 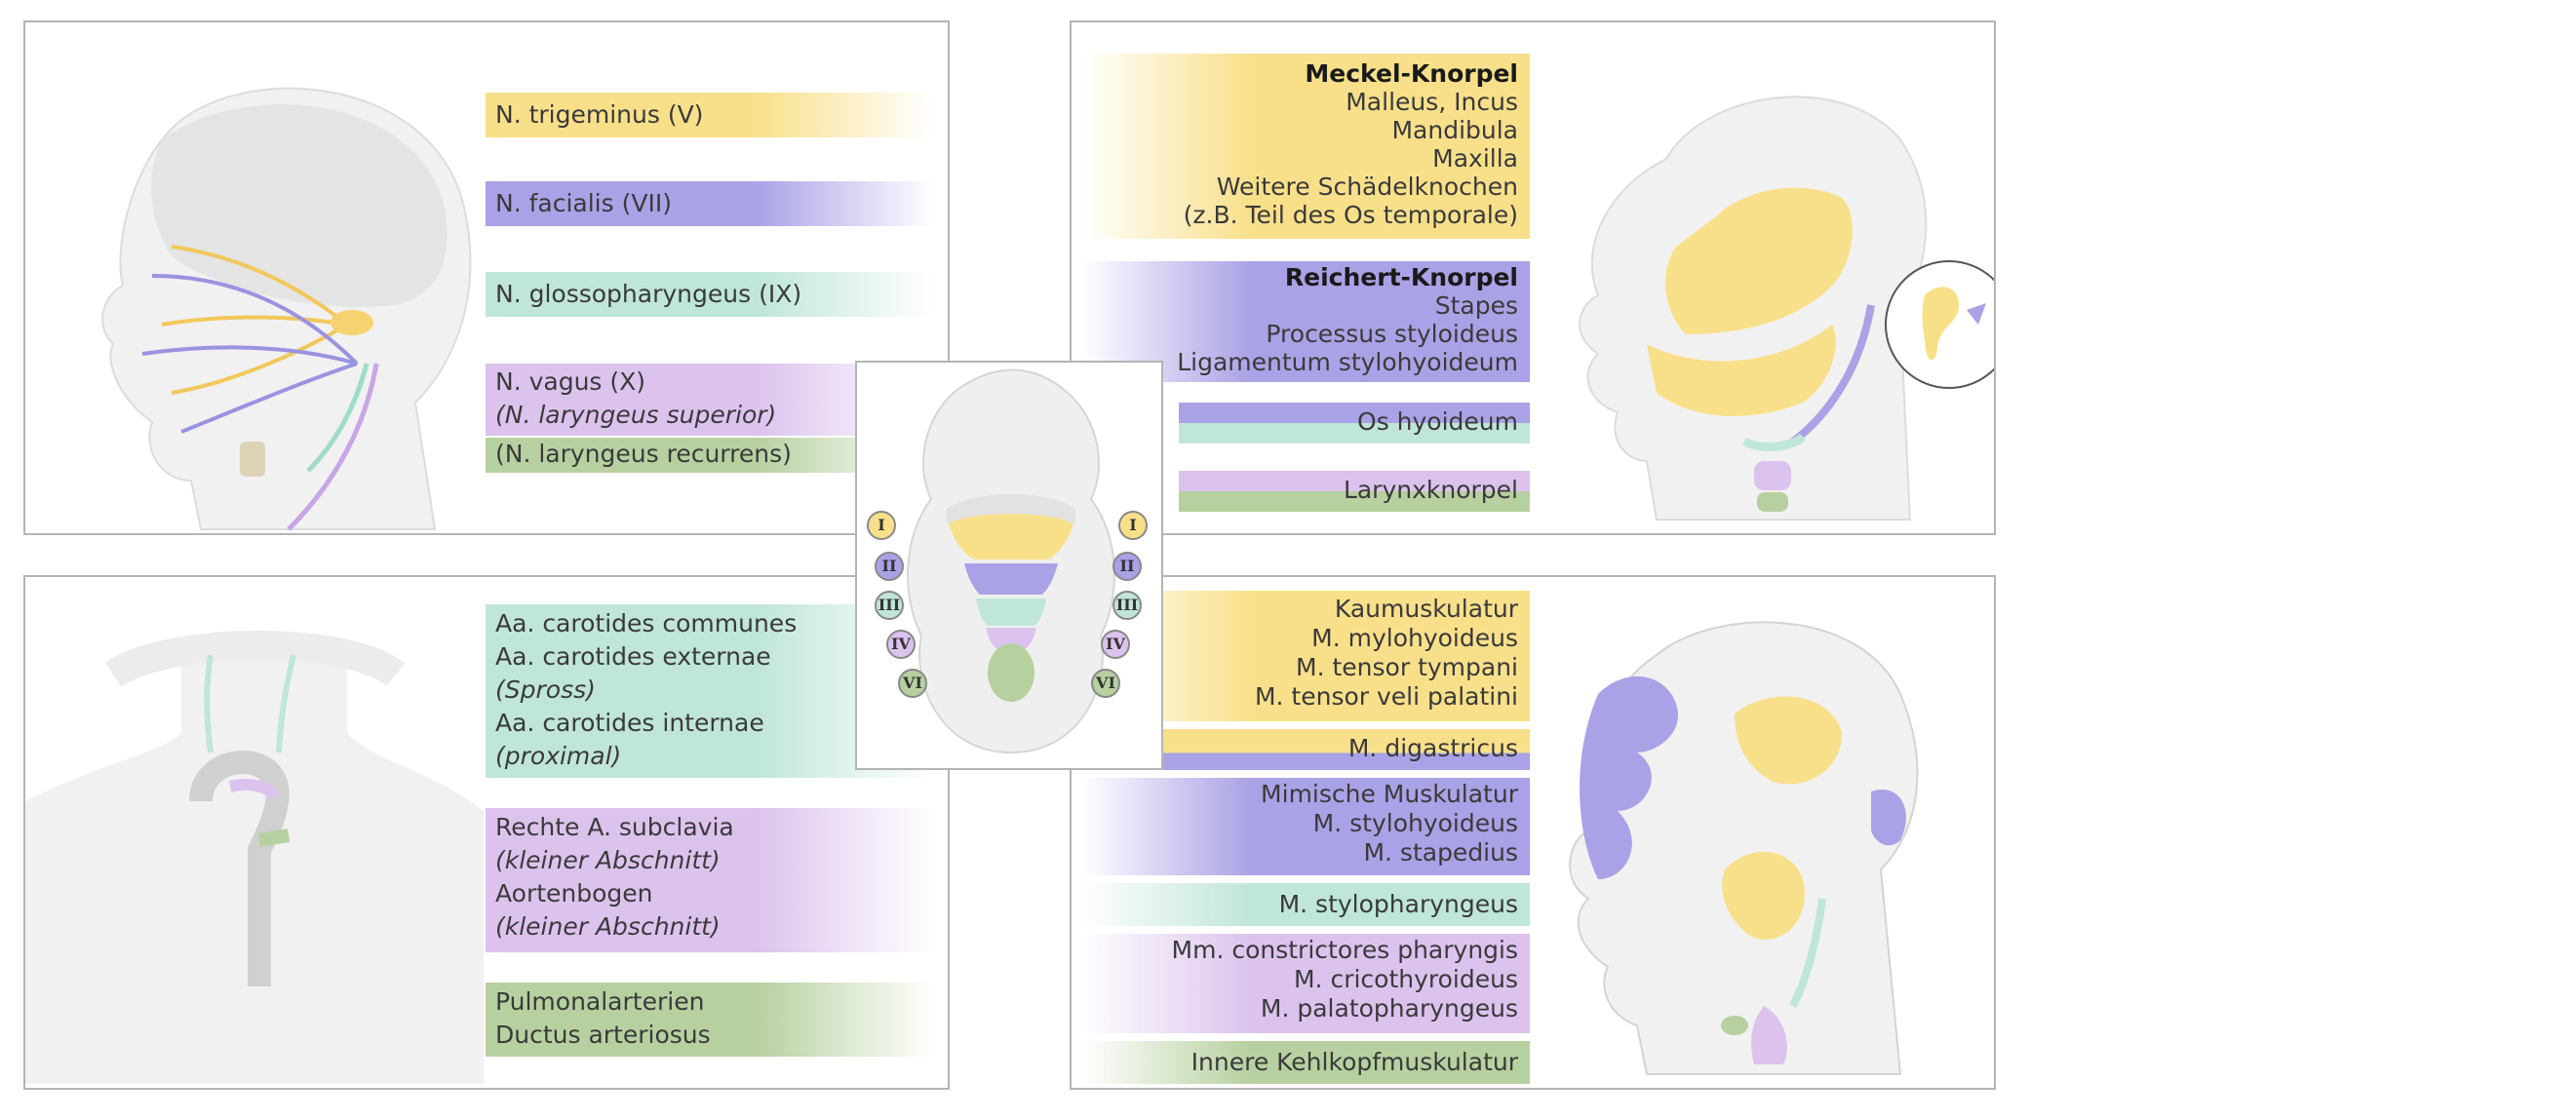 I want to click on temporalis-arch1, so click(x=1788, y=741).